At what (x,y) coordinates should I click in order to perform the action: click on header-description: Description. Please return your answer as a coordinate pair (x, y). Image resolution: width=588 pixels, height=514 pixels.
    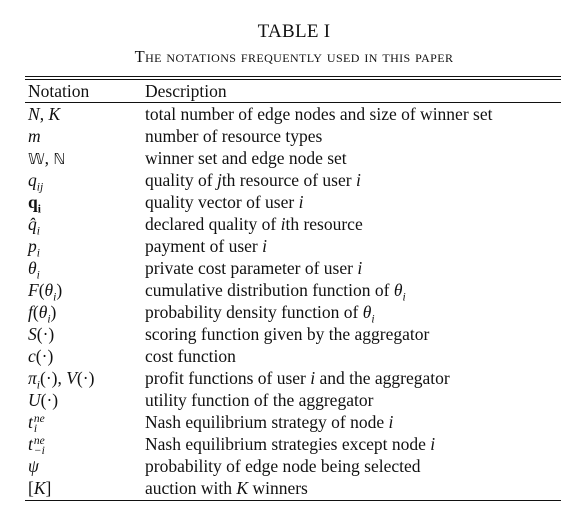
    Looking at the image, I should click on (186, 91).